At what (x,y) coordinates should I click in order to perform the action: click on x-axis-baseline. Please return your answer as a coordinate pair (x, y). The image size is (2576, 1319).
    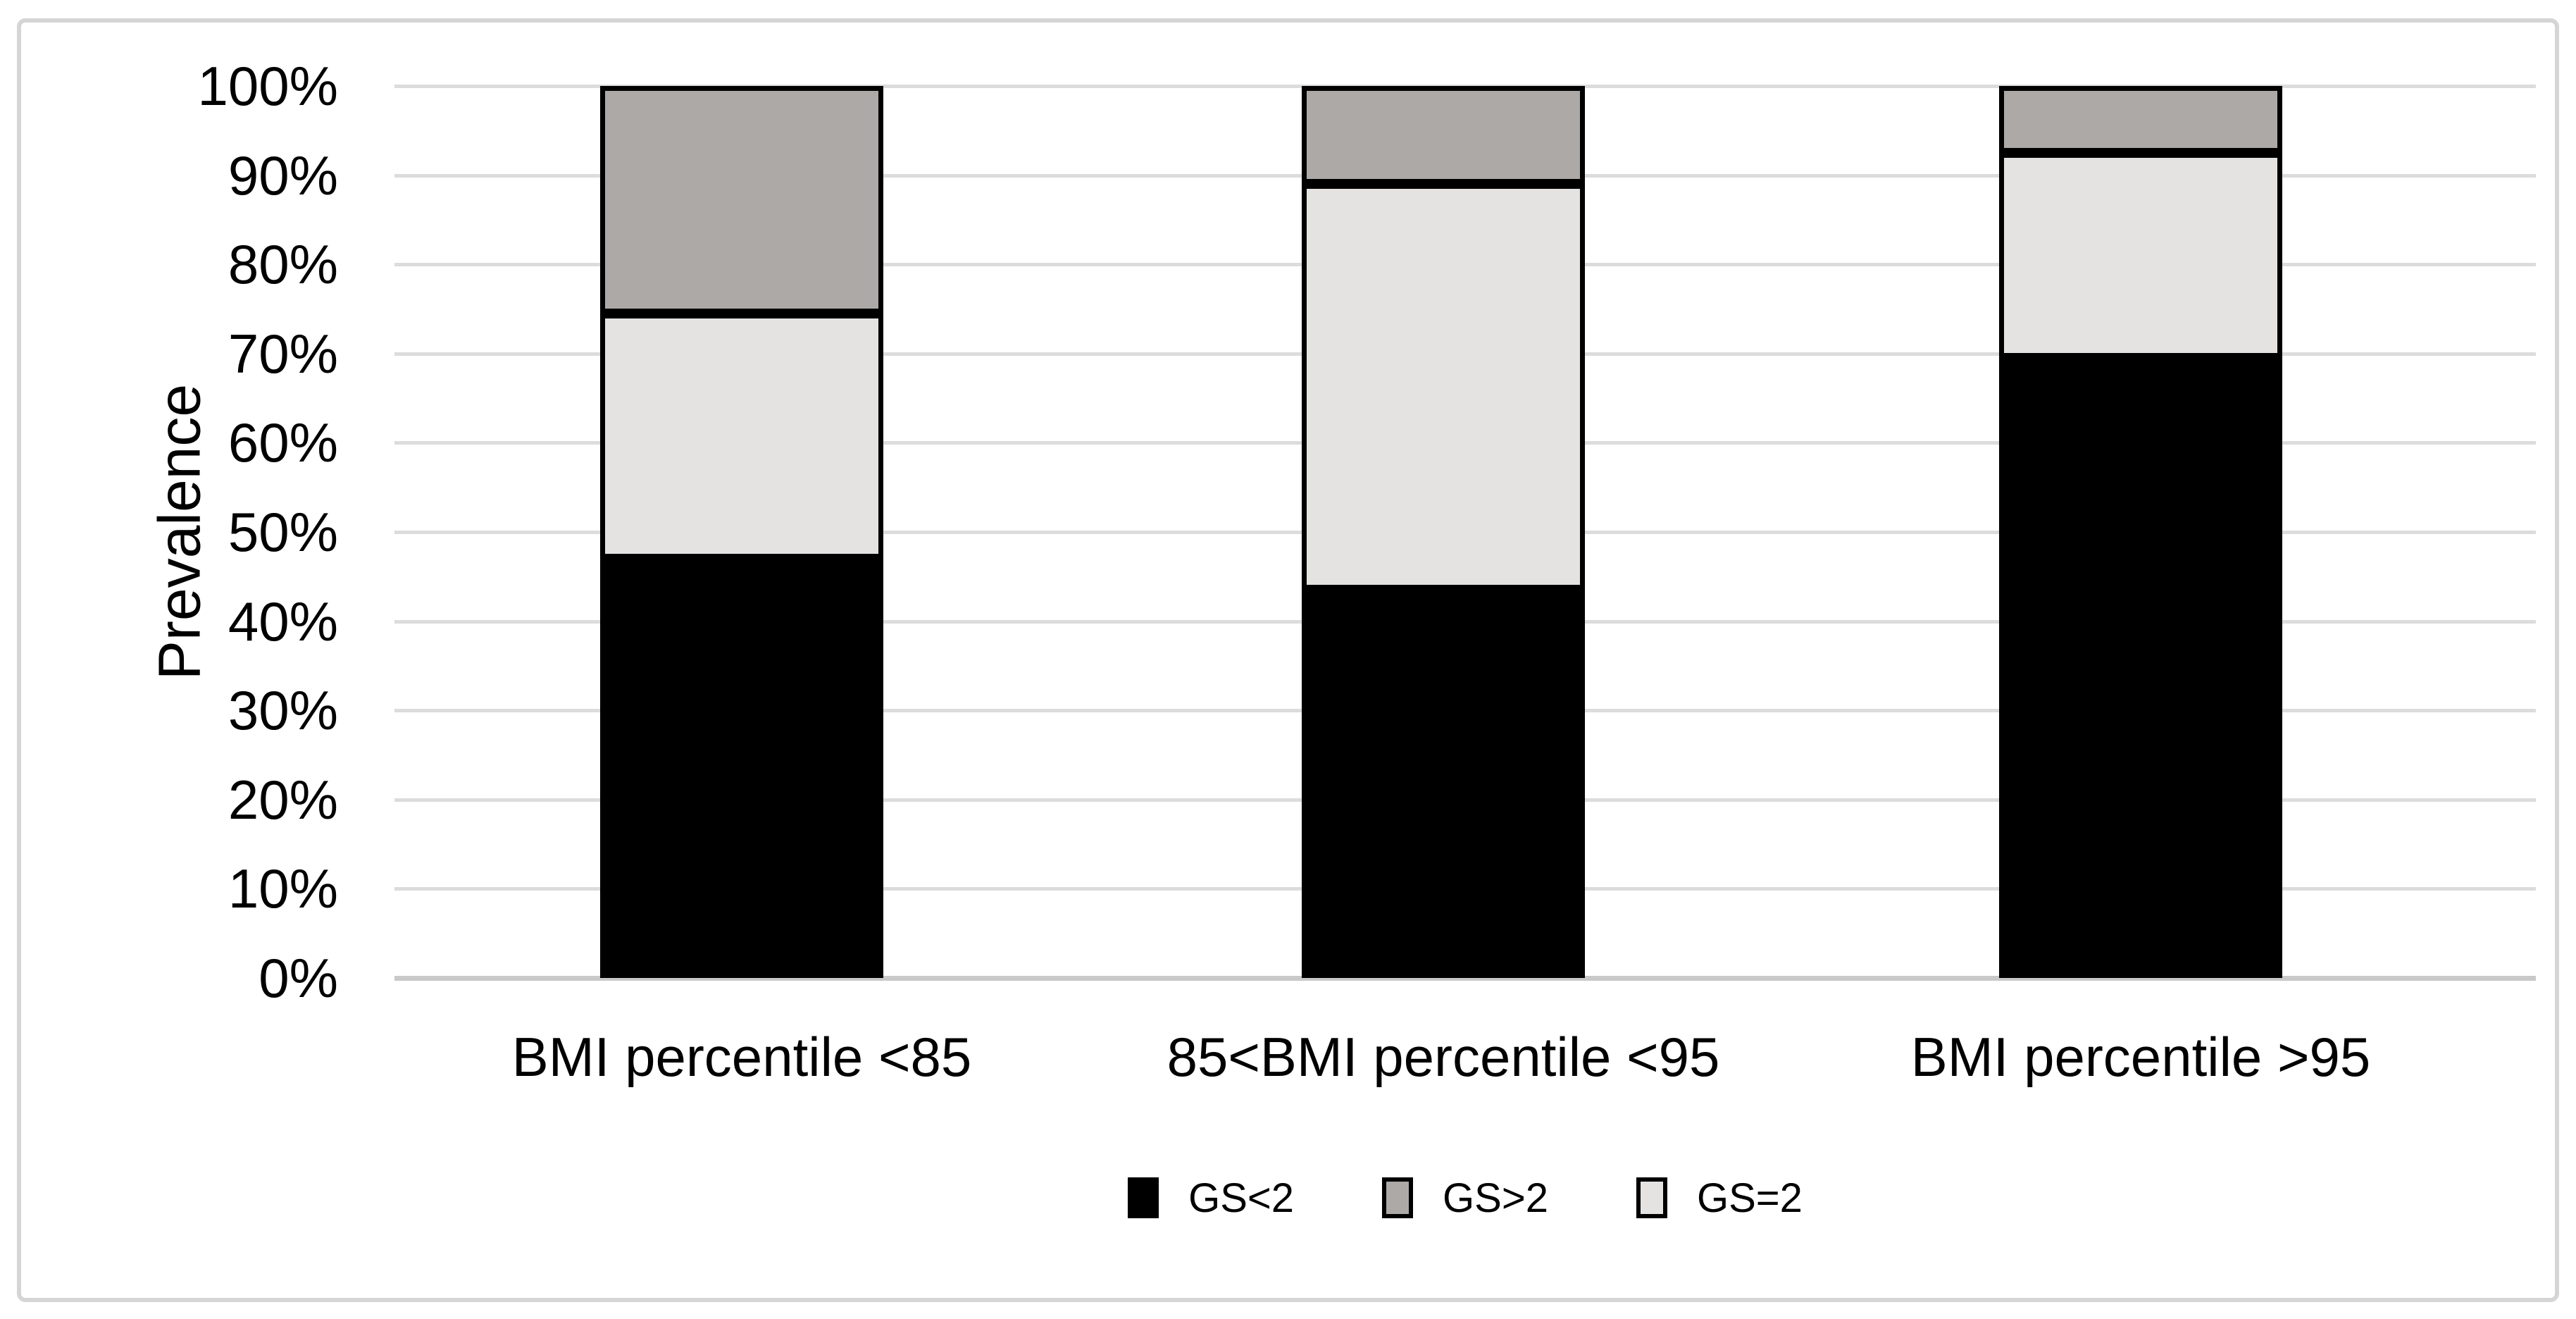
    Looking at the image, I should click on (1465, 979).